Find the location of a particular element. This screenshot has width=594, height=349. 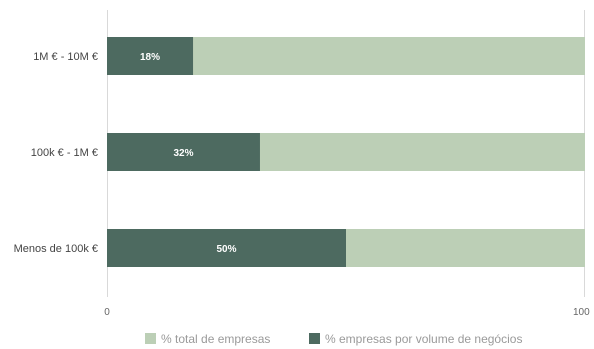

legend-label: % total de empresas is located at coordinates (215, 339).